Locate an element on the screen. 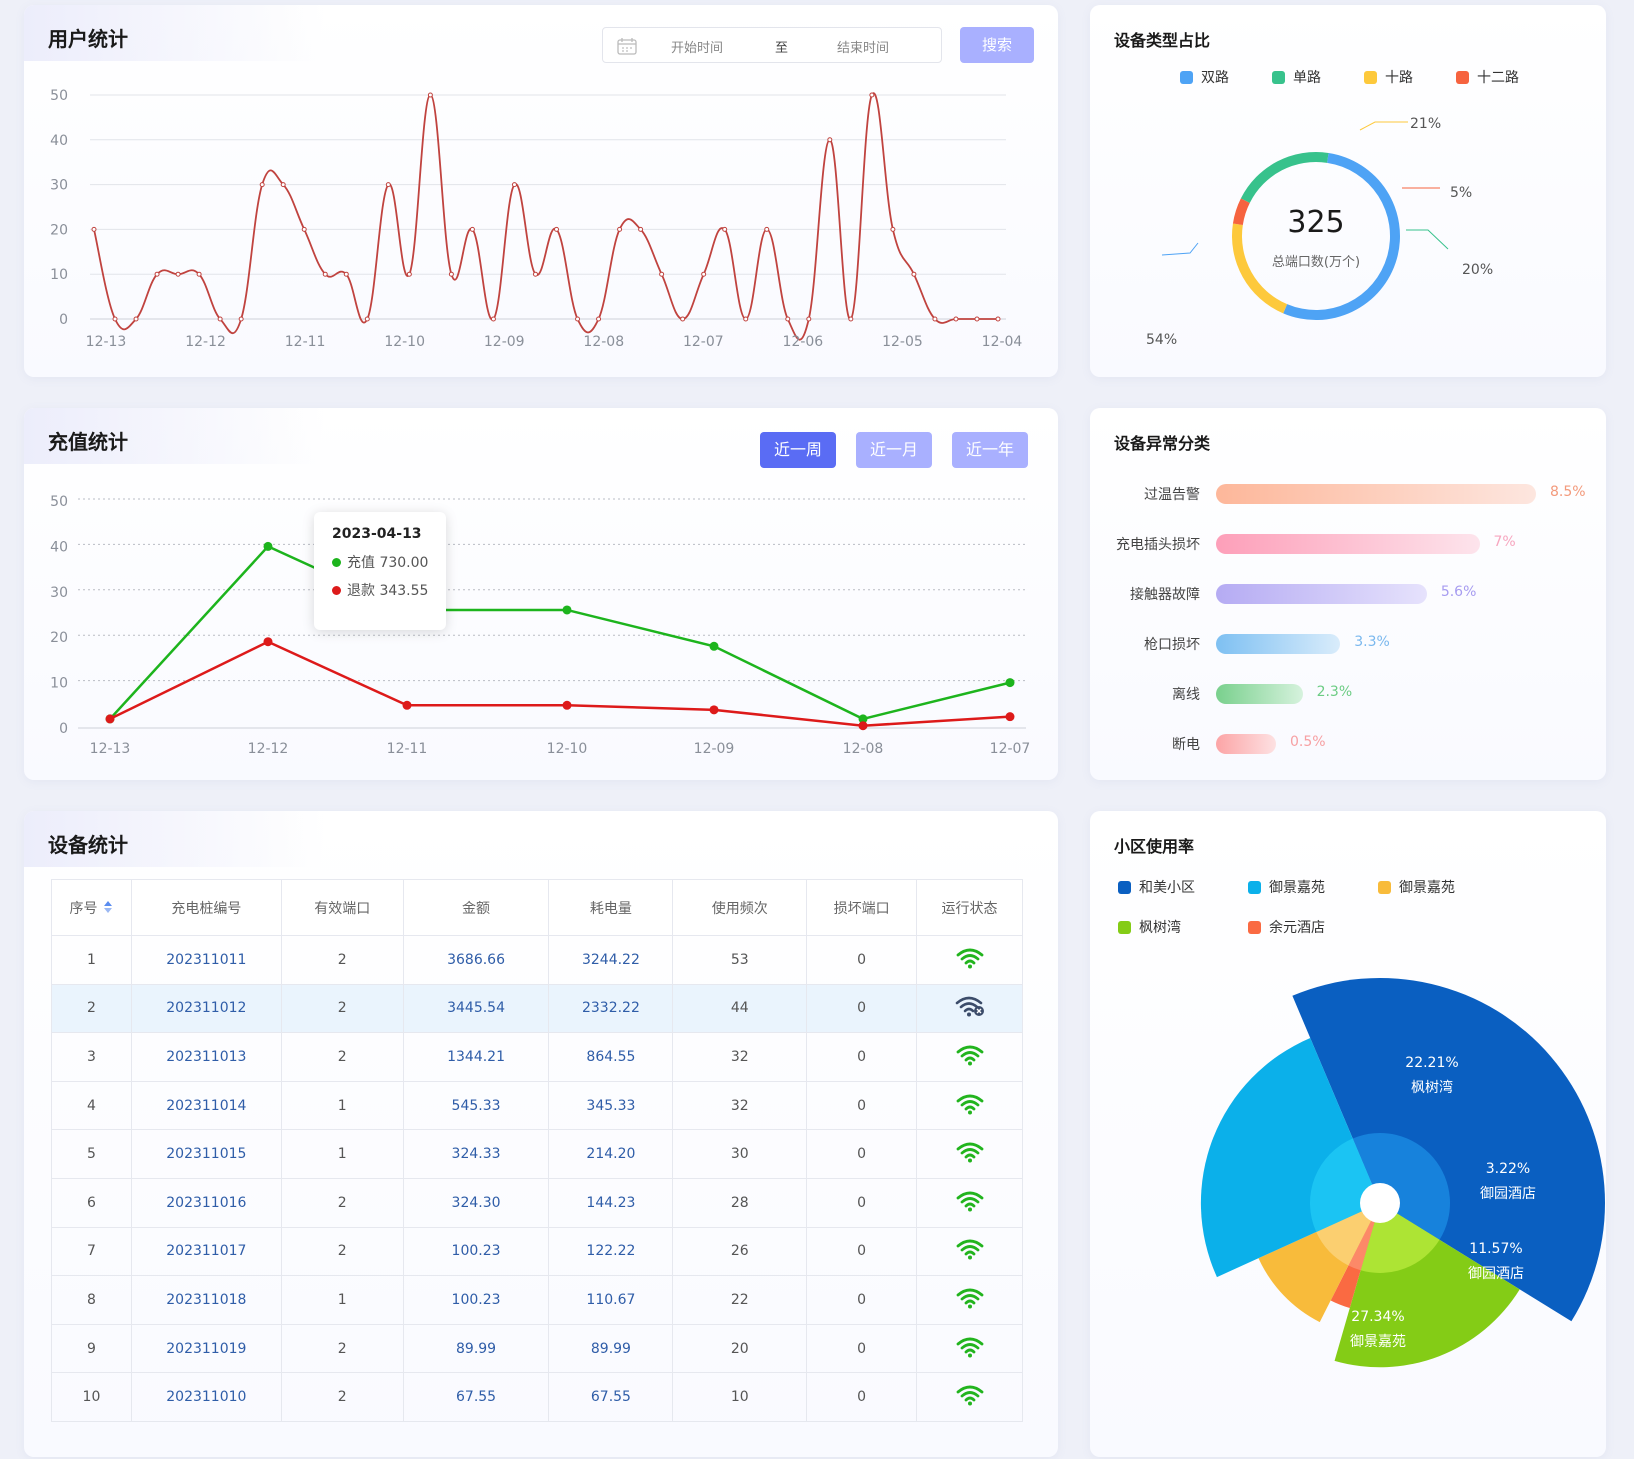 This screenshot has height=1459, width=1634. donut-center-value: 325 is located at coordinates (1315, 222).